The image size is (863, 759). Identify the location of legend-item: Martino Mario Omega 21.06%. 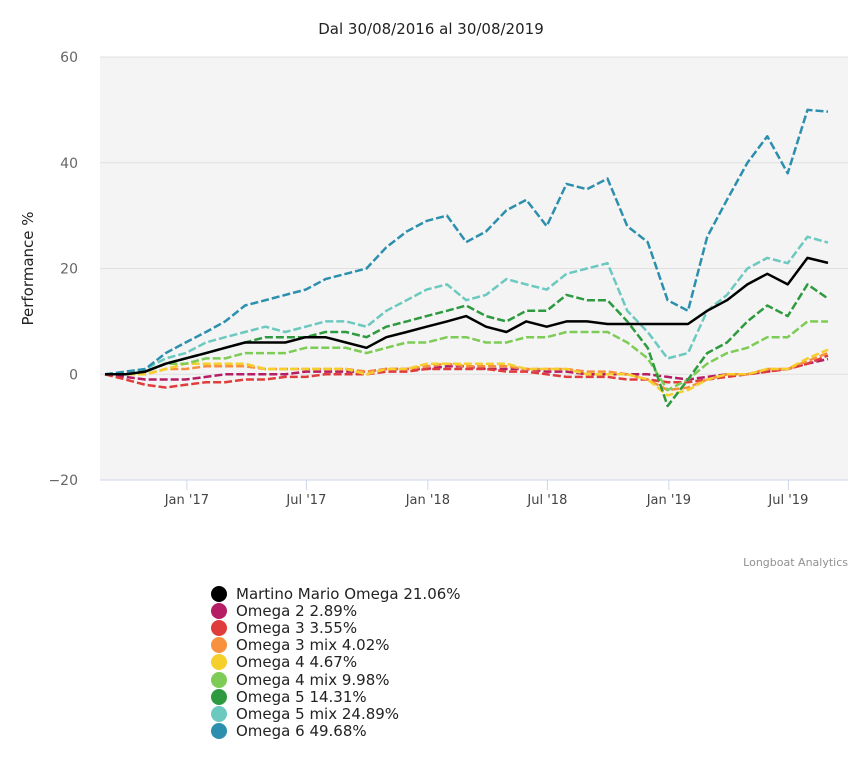
(336, 593).